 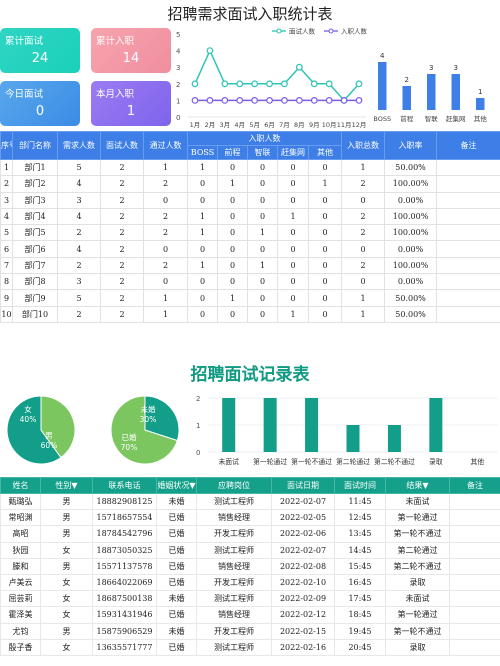 I want to click on table-row: 屈芸莉女 18687500138 未婚 测试工程师 2022-02-09 17:45 未面试, so click(x=250, y=599).